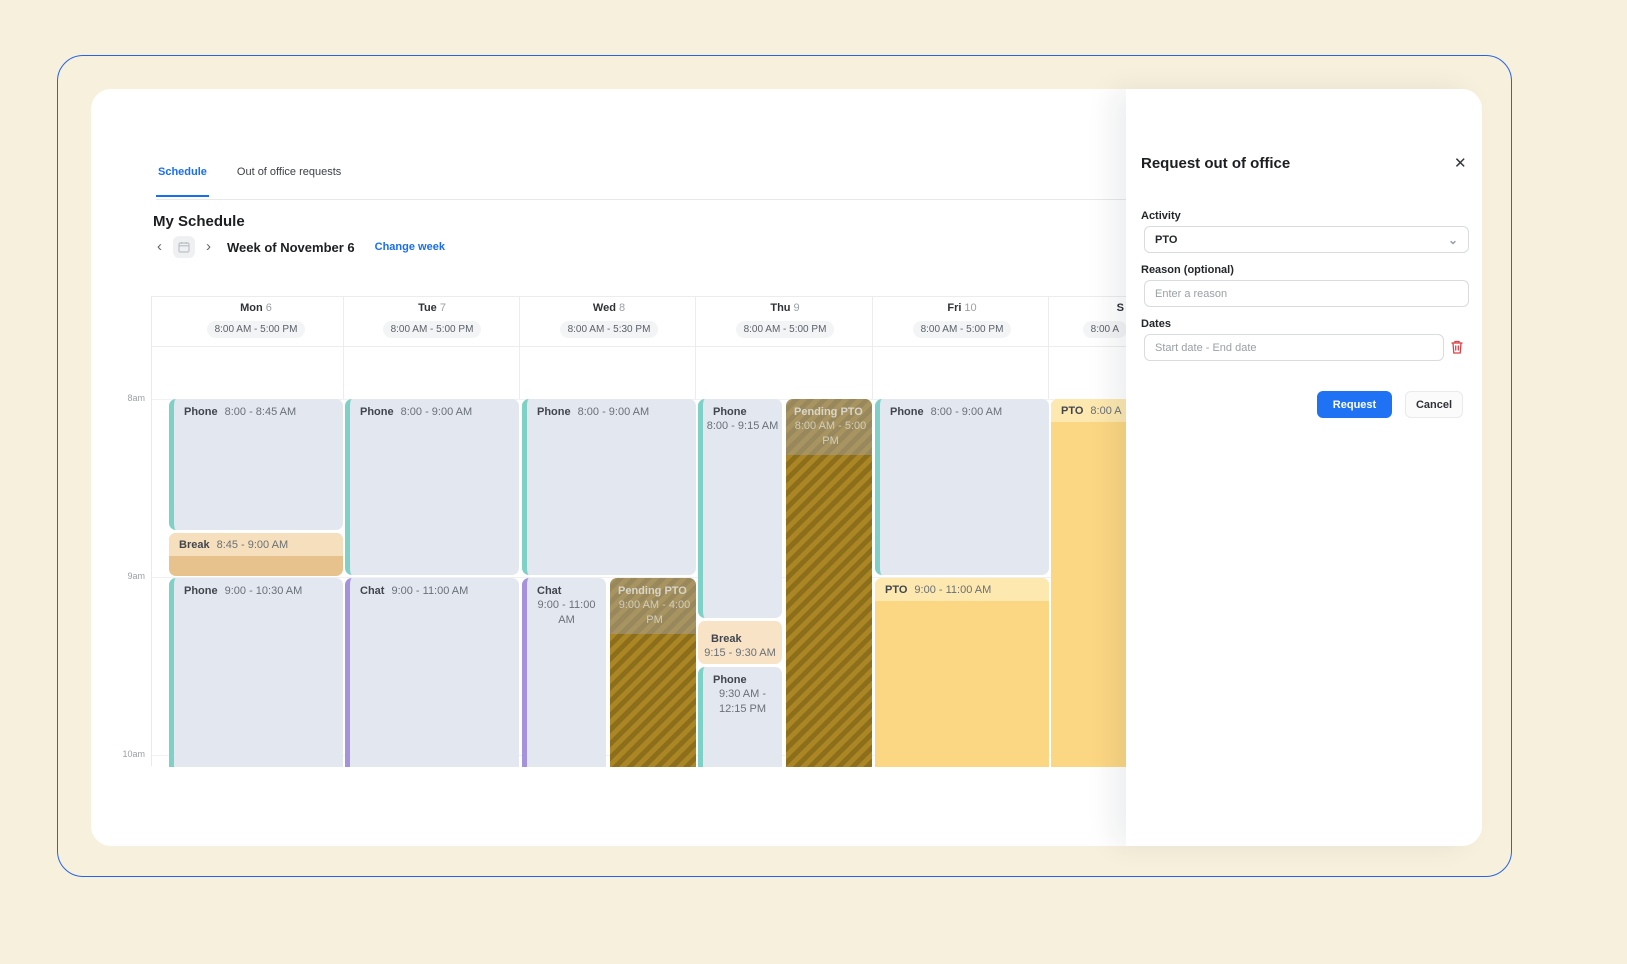  Describe the element at coordinates (962, 672) in the screenshot. I see `event-pto: PTO 9:00 - 11:00 AM` at that location.